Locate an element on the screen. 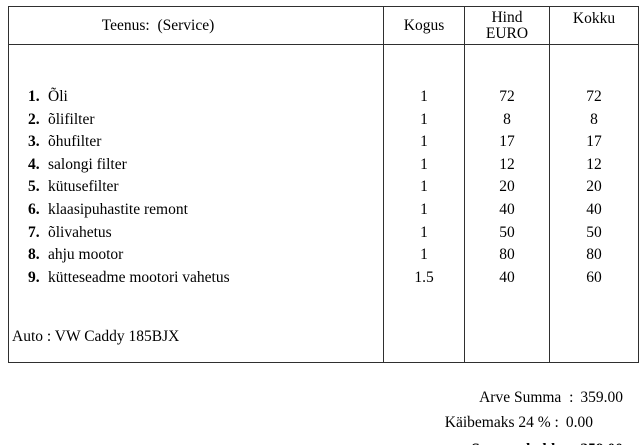  total-value: 72 is located at coordinates (594, 96).